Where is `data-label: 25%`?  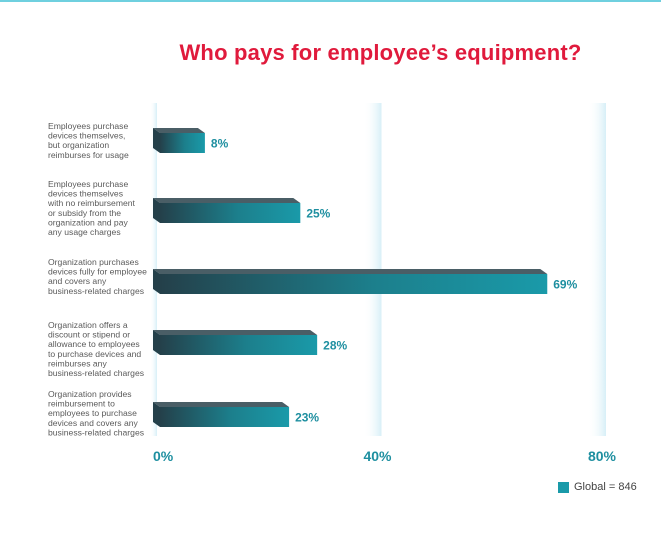 data-label: 25% is located at coordinates (318, 214).